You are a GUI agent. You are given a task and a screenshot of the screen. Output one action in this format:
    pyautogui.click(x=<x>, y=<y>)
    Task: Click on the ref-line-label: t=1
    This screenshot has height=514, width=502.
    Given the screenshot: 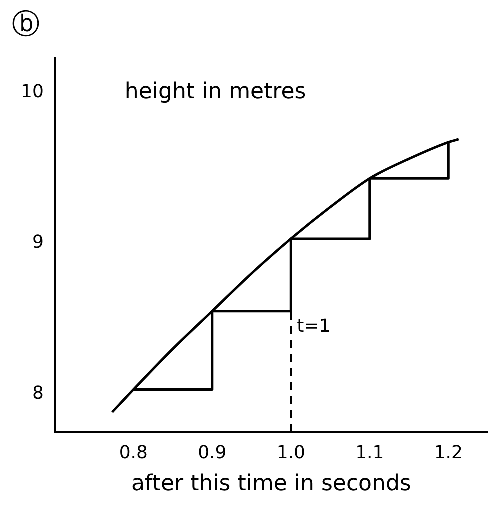 What is the action you would take?
    pyautogui.click(x=314, y=326)
    